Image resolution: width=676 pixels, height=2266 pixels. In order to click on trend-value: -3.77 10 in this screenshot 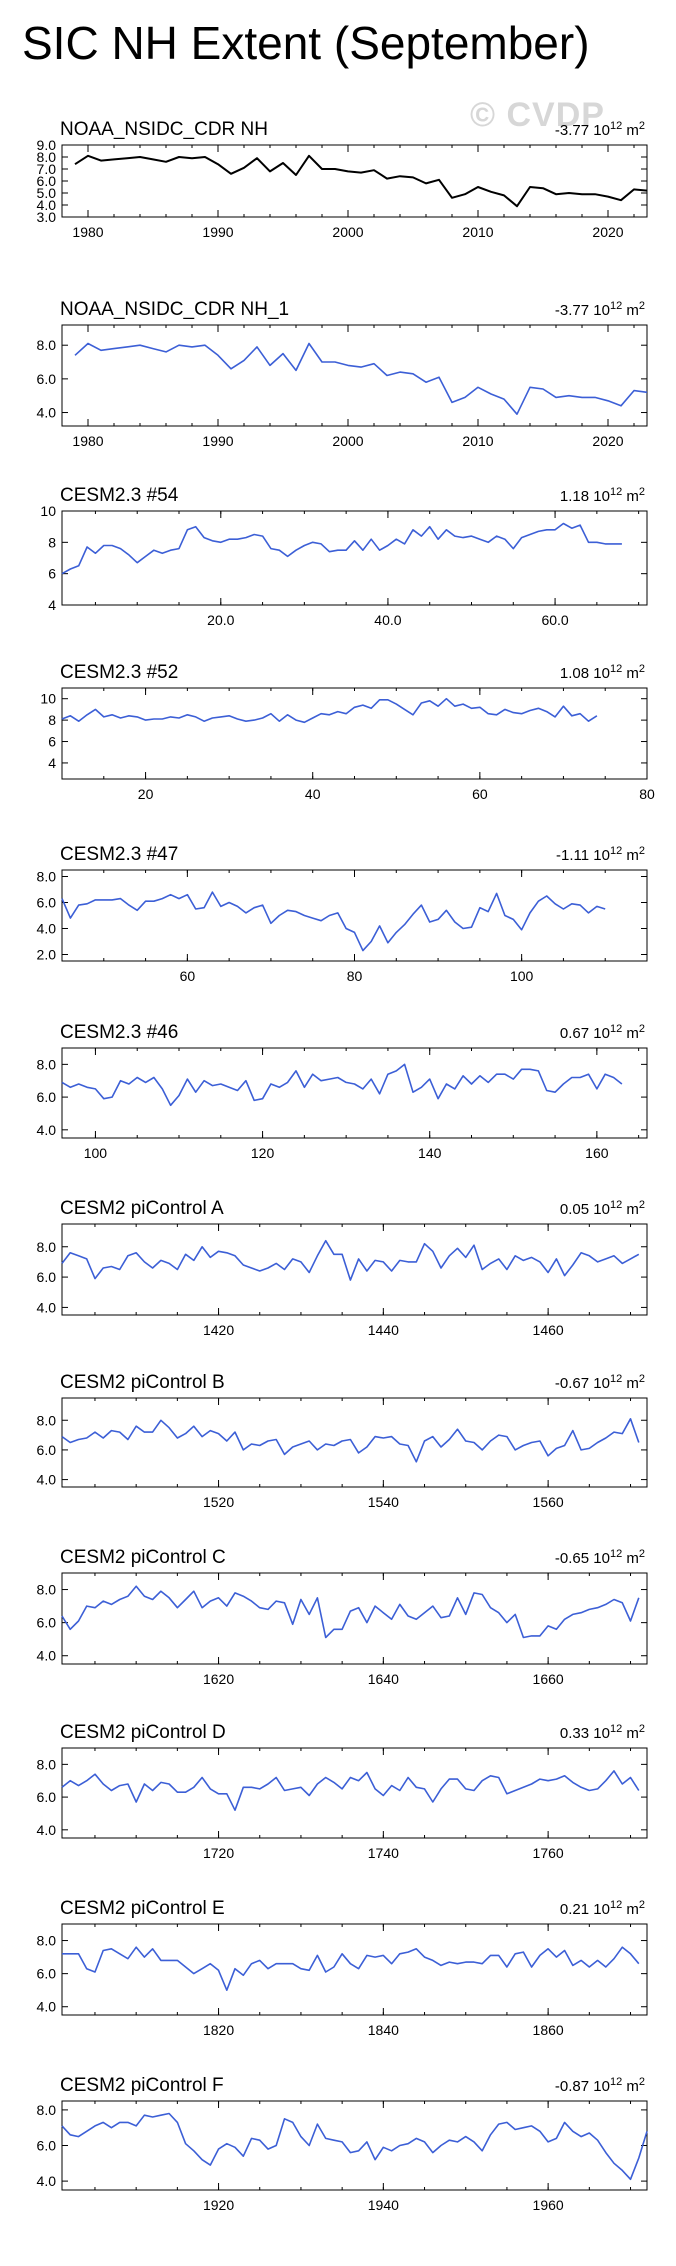, I will do `click(582, 310)`.